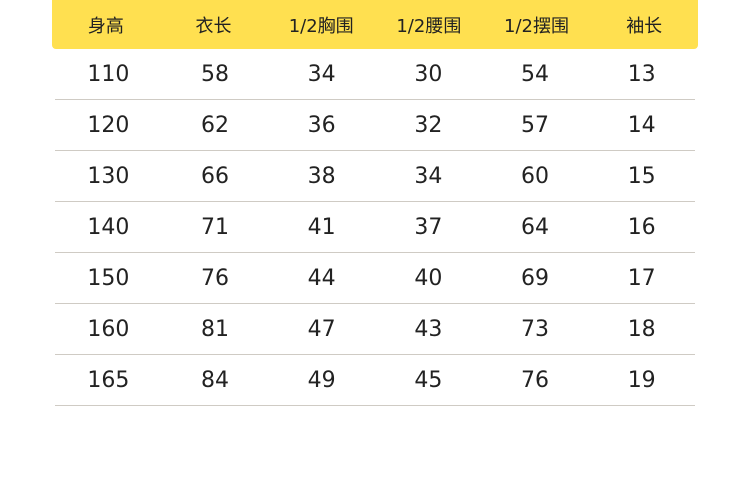 The image size is (750, 489). Describe the element at coordinates (215, 125) in the screenshot. I see `table-cell: 62` at that location.